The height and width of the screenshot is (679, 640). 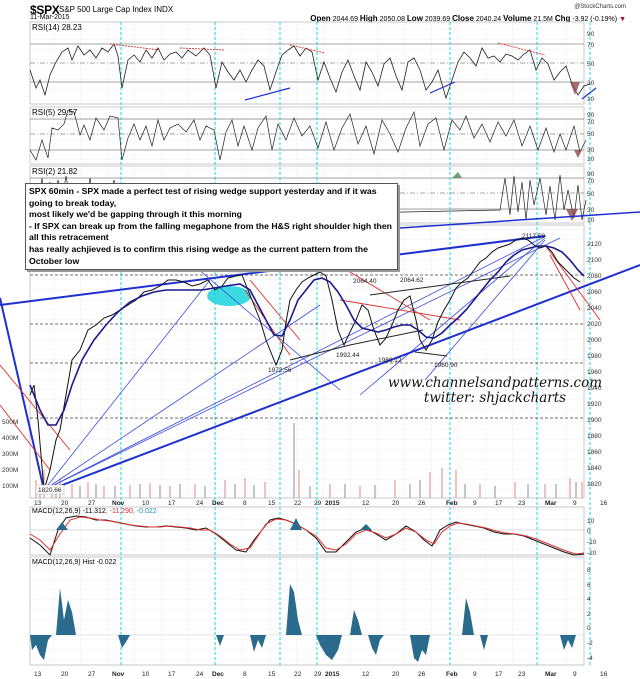 What do you see at coordinates (10, 438) in the screenshot?
I see `svg-text: 400M` at bounding box center [10, 438].